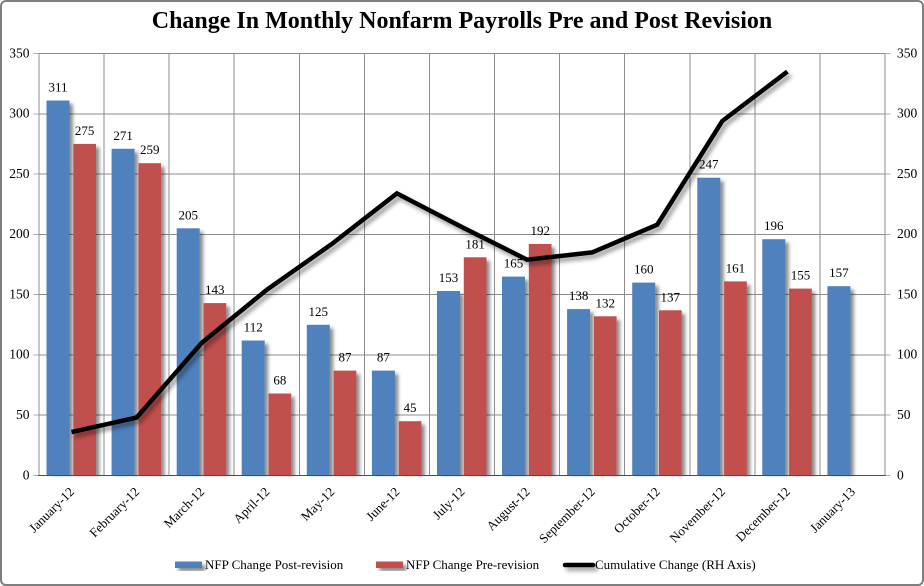  Describe the element at coordinates (253, 327) in the screenshot. I see `svg-text: 112` at that location.